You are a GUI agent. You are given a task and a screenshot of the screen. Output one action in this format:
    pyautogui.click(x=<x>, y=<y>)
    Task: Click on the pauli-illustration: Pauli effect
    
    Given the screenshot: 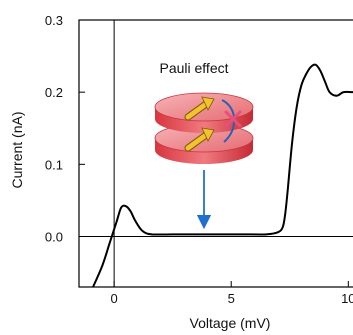 What is the action you would take?
    pyautogui.click(x=204, y=145)
    